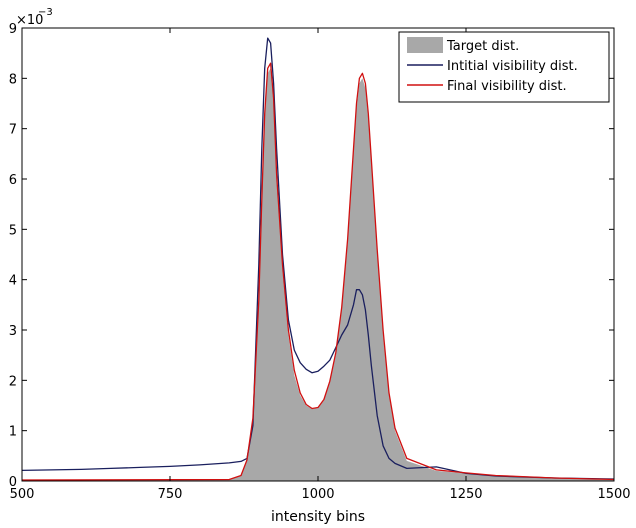  What do you see at coordinates (613, 494) in the screenshot?
I see `x-tick-label: 1500` at bounding box center [613, 494].